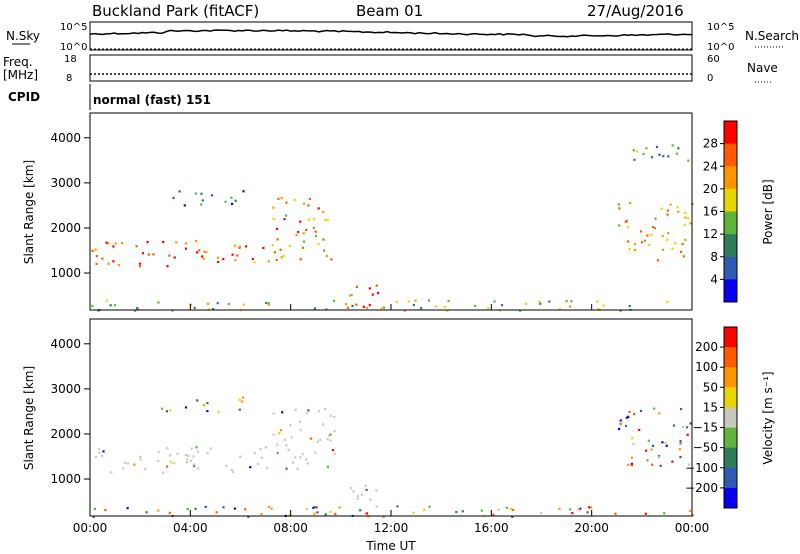 Image resolution: width=800 pixels, height=554 pixels. Describe the element at coordinates (65, 228) in the screenshot. I see `y-tick-label: 2000` at that location.